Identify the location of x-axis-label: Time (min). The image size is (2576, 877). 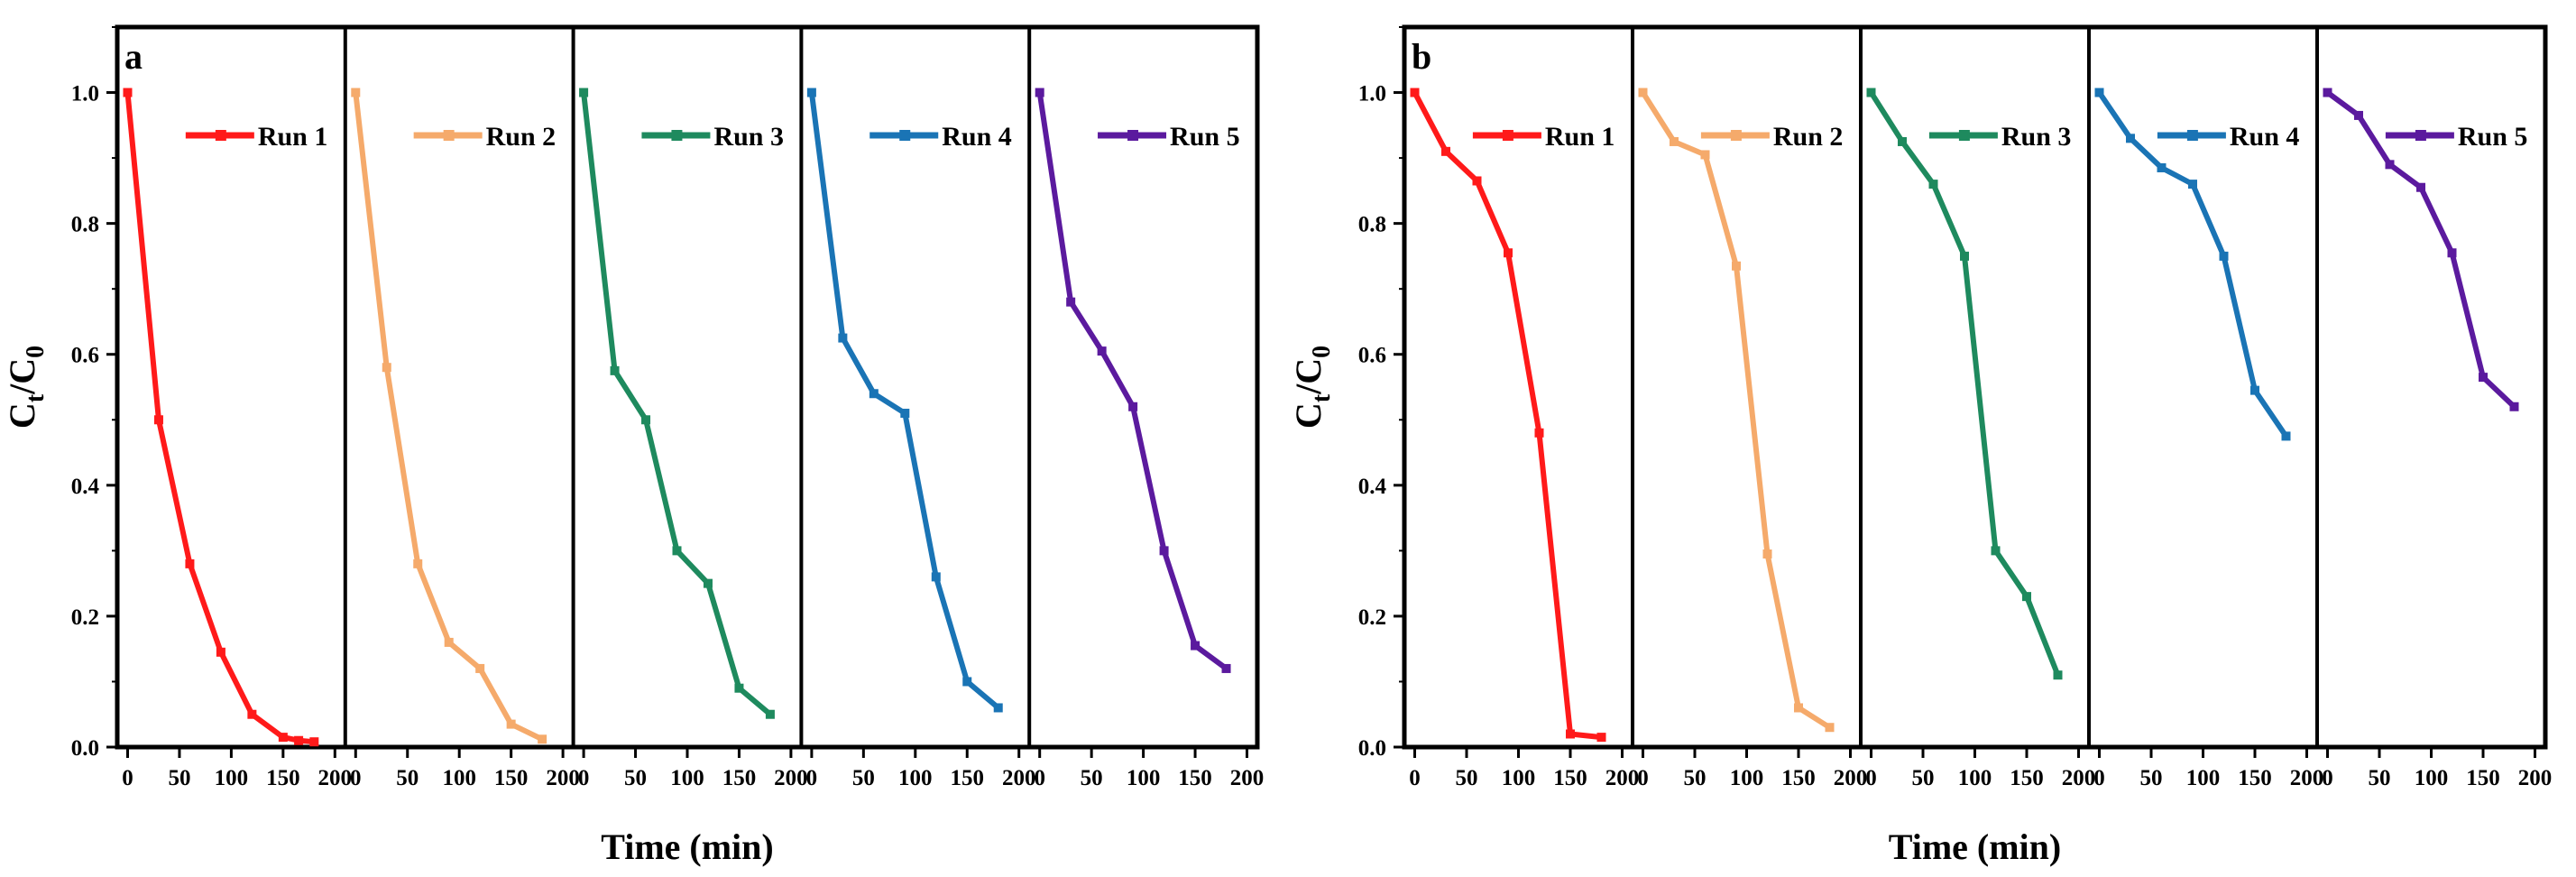
(687, 846).